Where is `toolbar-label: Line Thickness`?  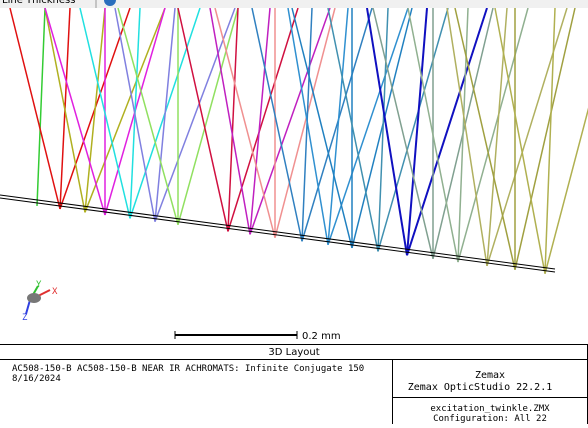 toolbar-label: Line Thickness is located at coordinates (38, 3).